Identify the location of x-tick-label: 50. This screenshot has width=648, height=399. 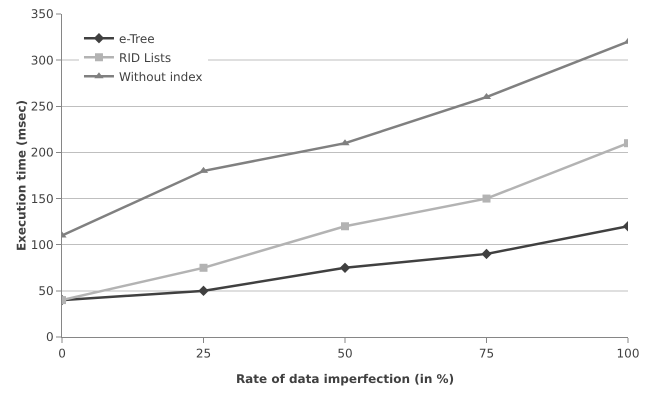
(345, 353).